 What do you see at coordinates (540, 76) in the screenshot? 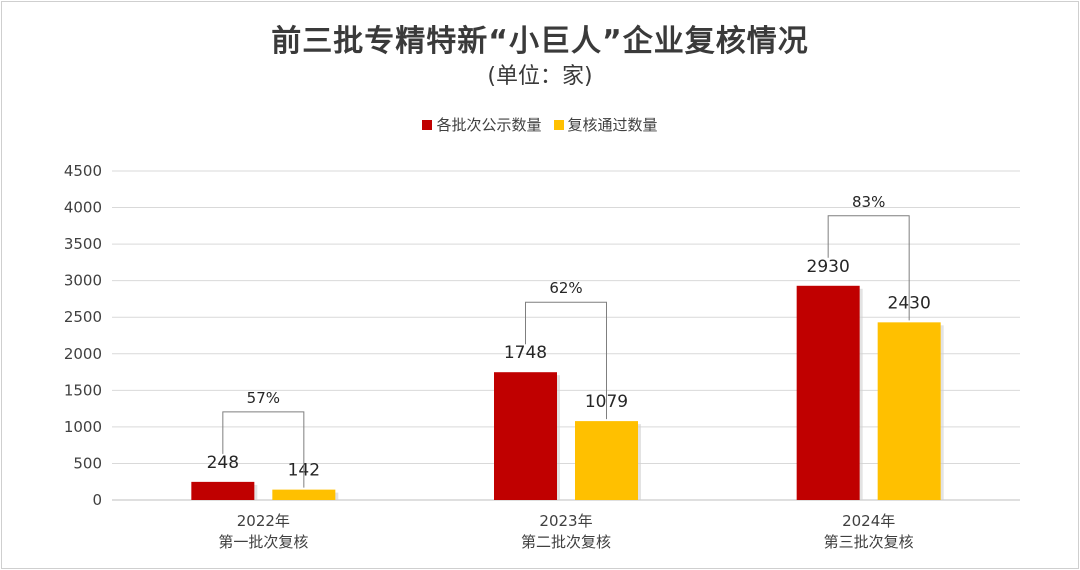
I see `chart-subtitle: (单位：家)` at bounding box center [540, 76].